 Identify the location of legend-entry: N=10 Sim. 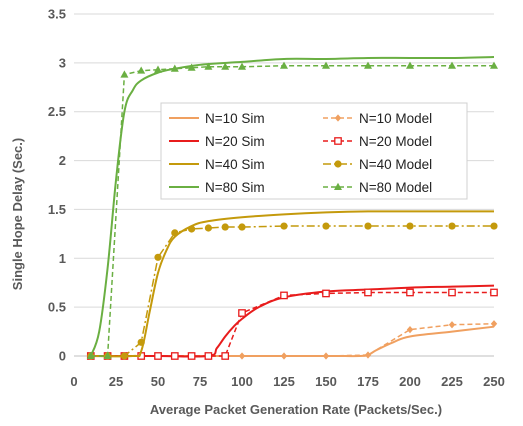
(217, 118).